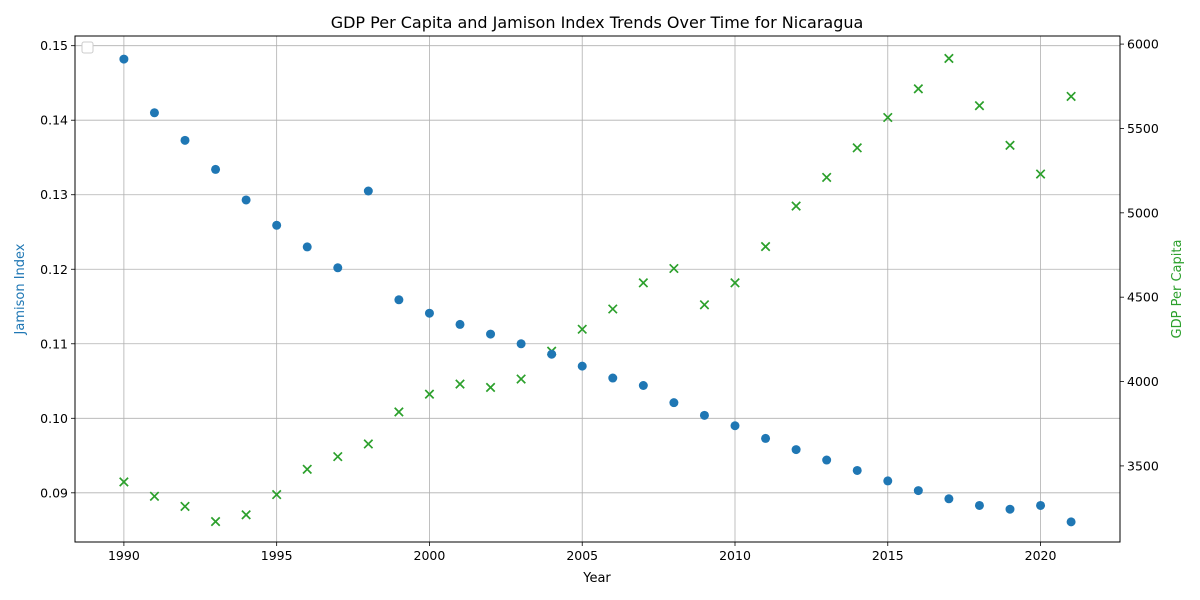  Describe the element at coordinates (54, 269) in the screenshot. I see `y-left-tick-label: 0.12` at that location.